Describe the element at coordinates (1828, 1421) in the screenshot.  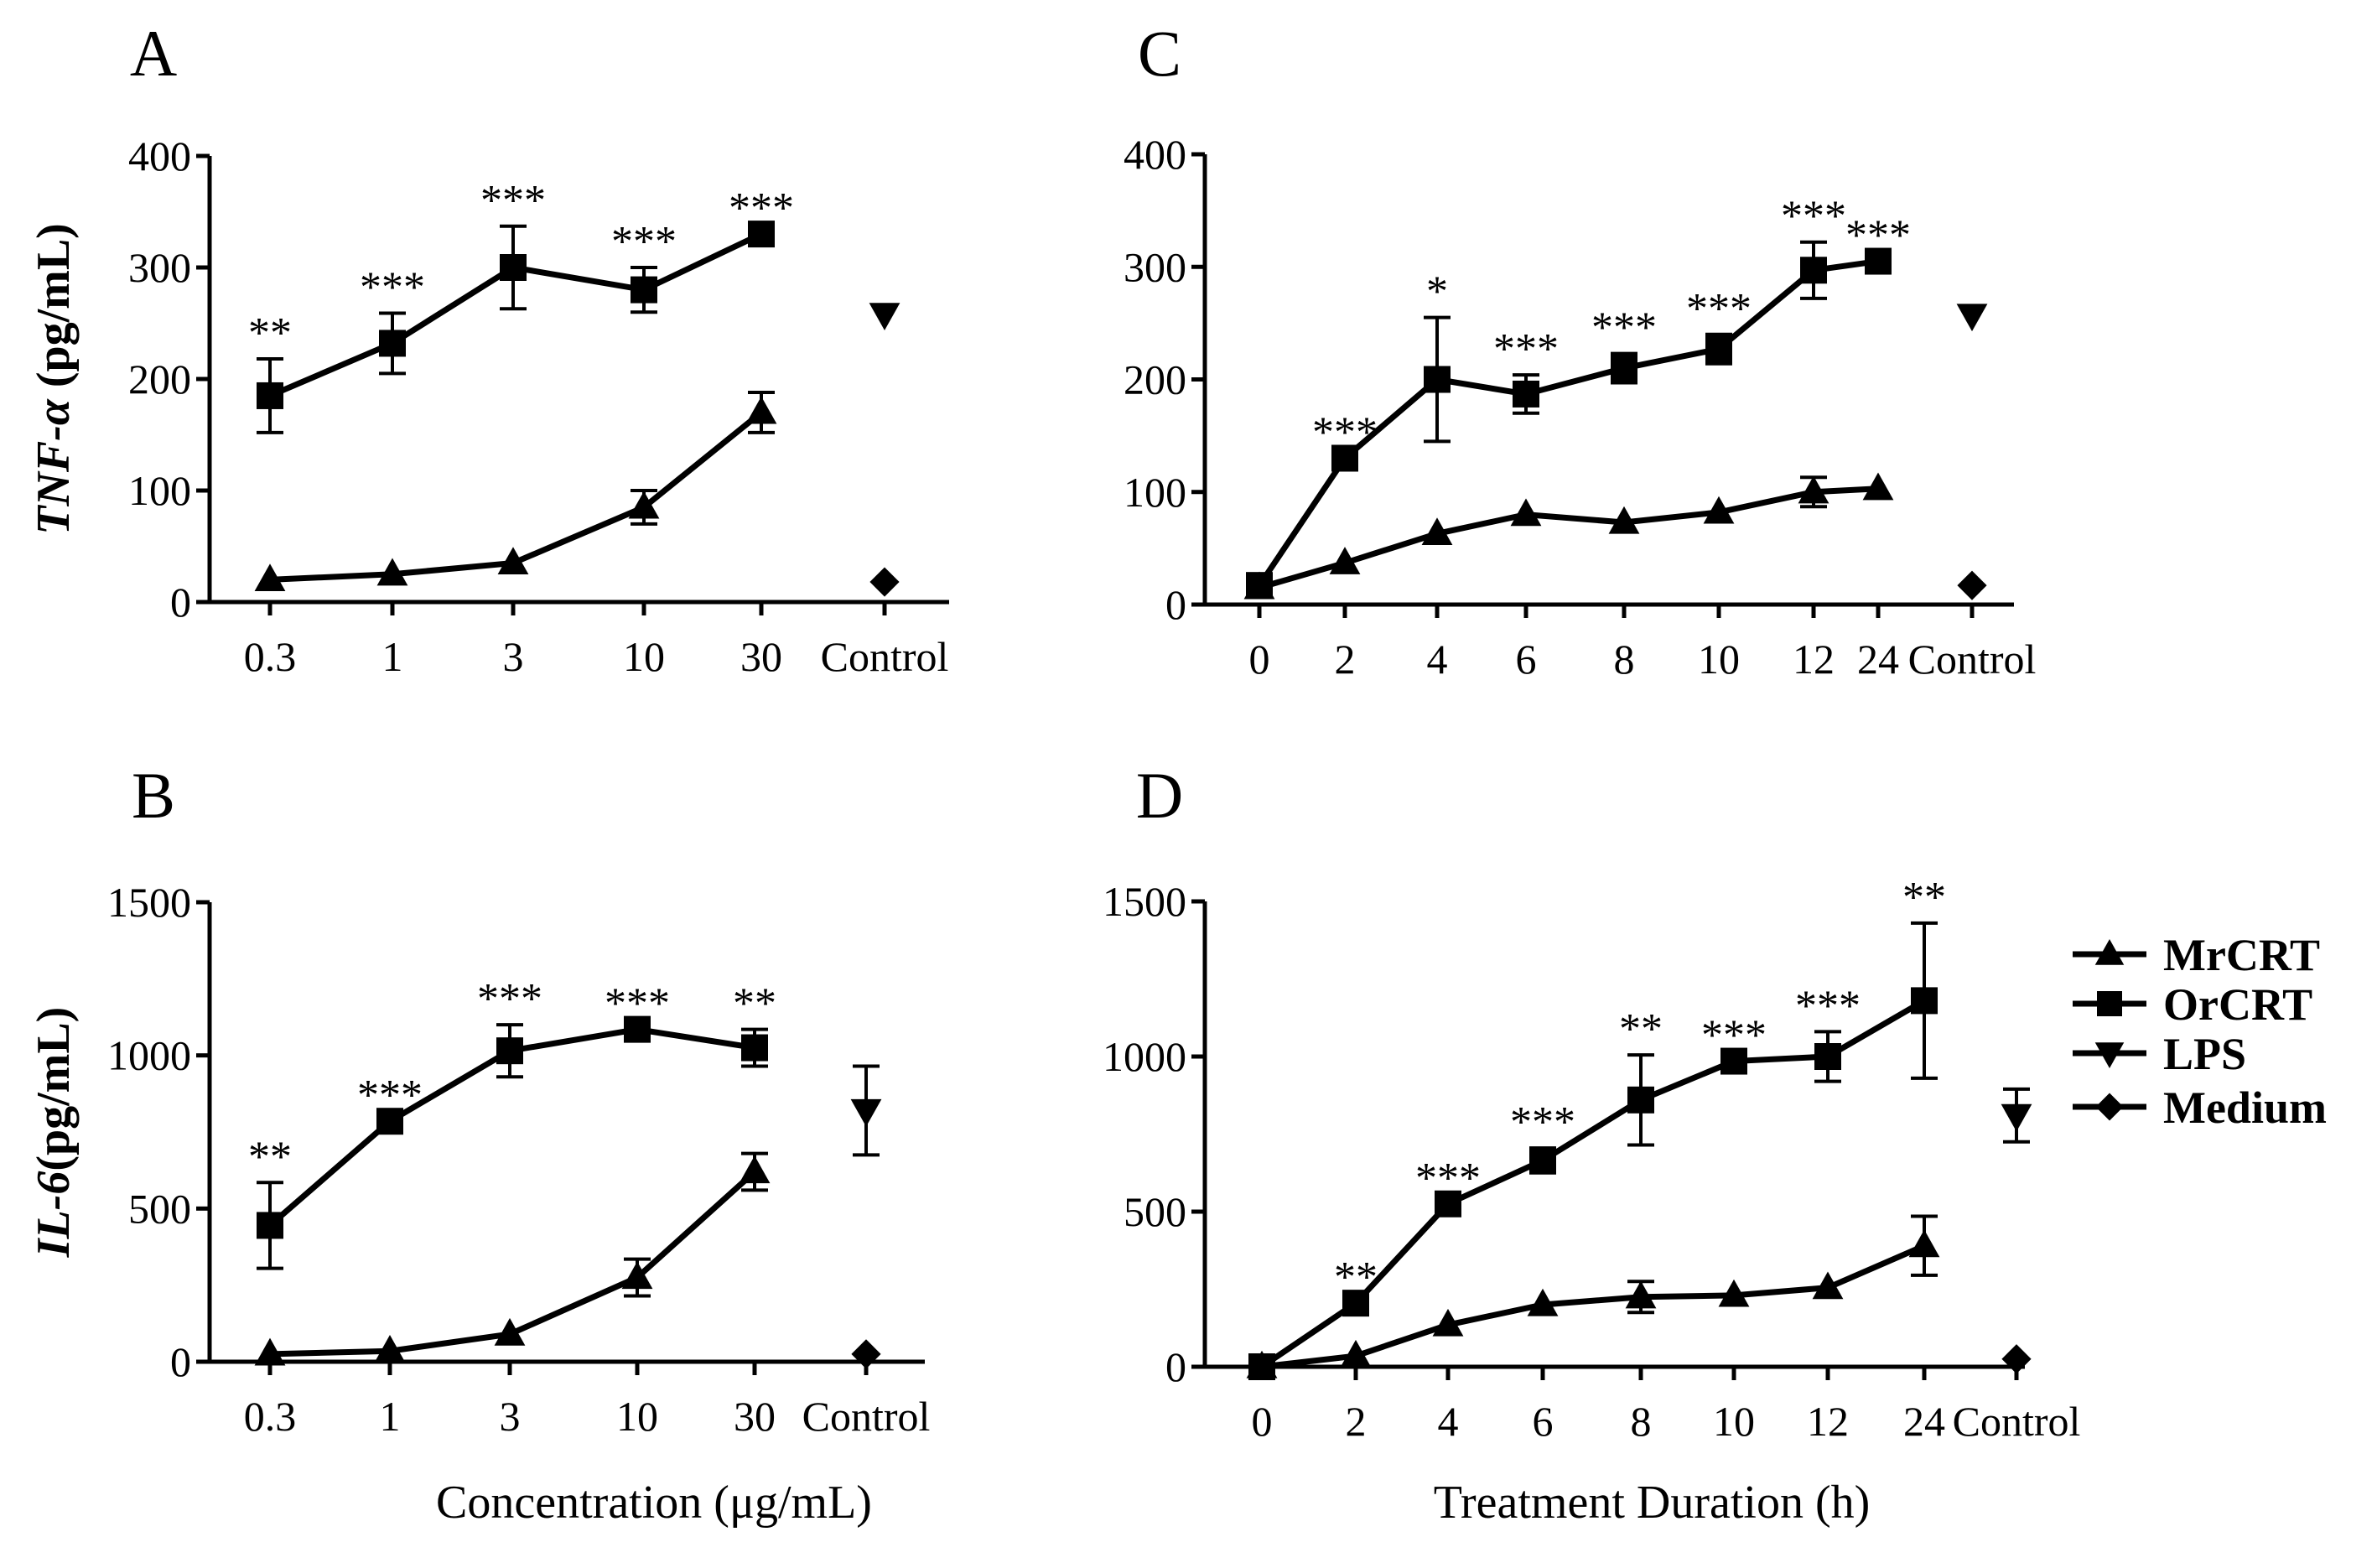
I see `x-tick-label: 12` at that location.